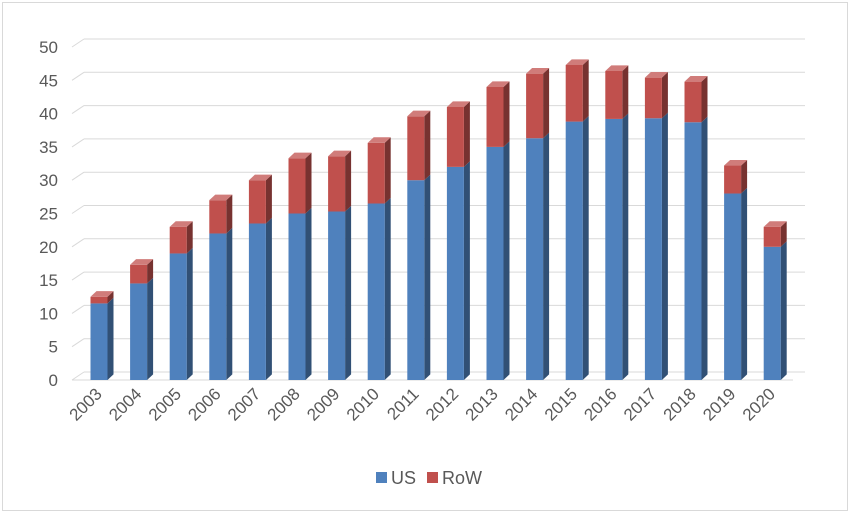 The width and height of the screenshot is (852, 515). I want to click on x-tick-label: 2018, so click(680, 404).